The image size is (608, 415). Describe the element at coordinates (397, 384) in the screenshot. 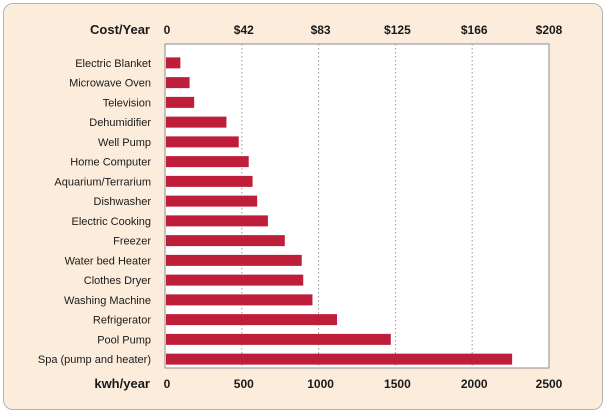

I see `x-tick-label: 1500` at that location.